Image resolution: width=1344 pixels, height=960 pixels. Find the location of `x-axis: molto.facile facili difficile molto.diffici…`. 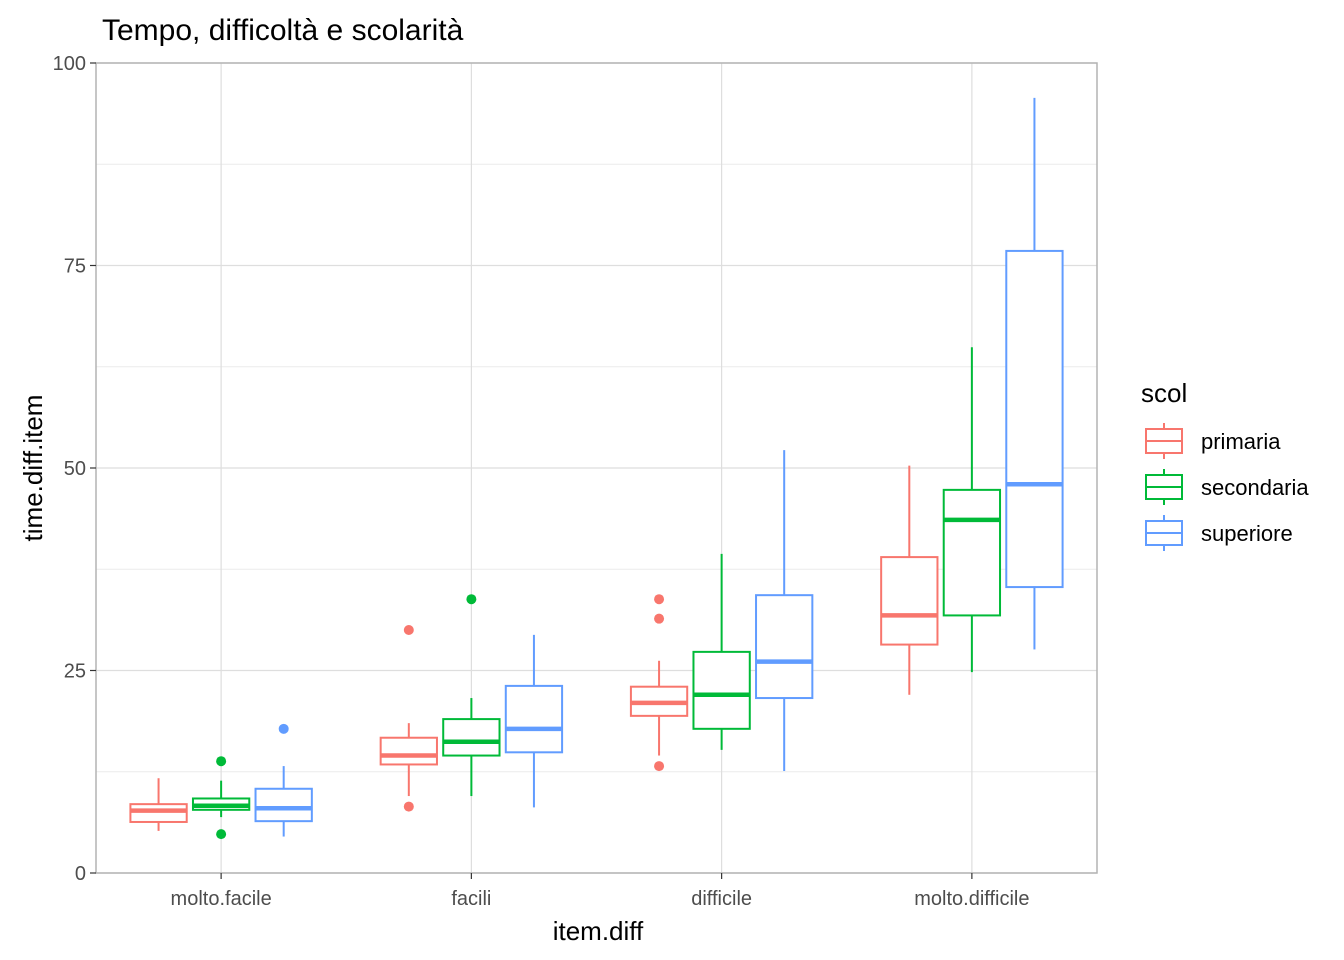

x-axis: molto.facile facili difficile molto.diffici… is located at coordinates (600, 891).